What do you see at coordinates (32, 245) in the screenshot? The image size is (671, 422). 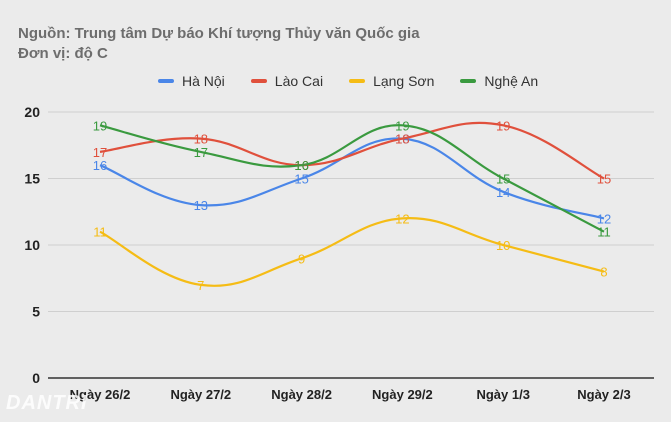 I see `y-tick-label: 10` at bounding box center [32, 245].